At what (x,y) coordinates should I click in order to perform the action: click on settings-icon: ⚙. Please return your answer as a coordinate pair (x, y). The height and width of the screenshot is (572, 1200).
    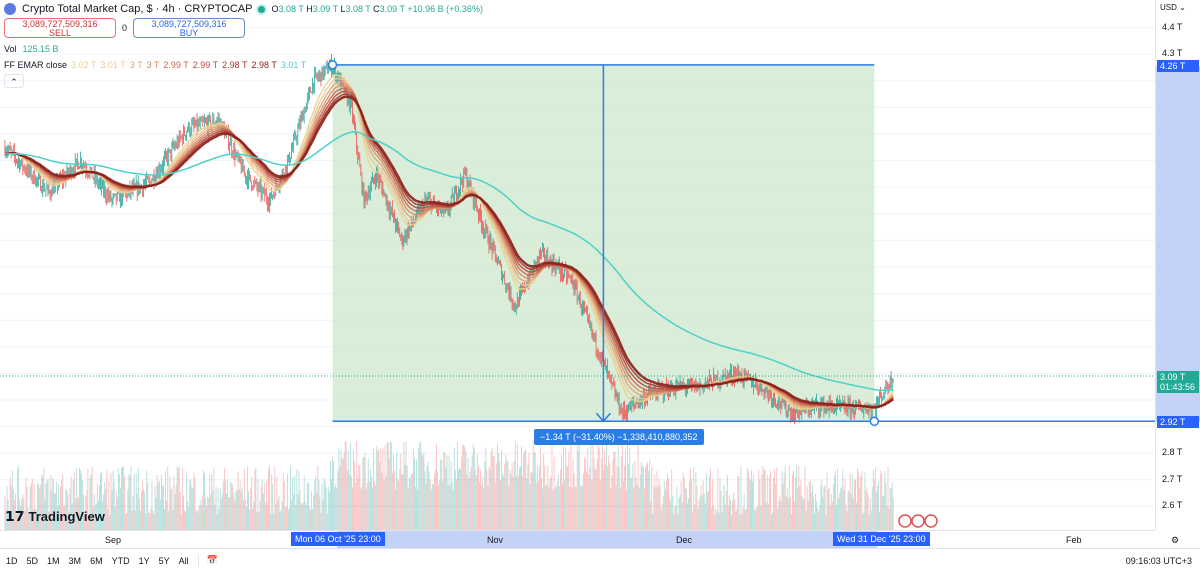
    Looking at the image, I should click on (1175, 540).